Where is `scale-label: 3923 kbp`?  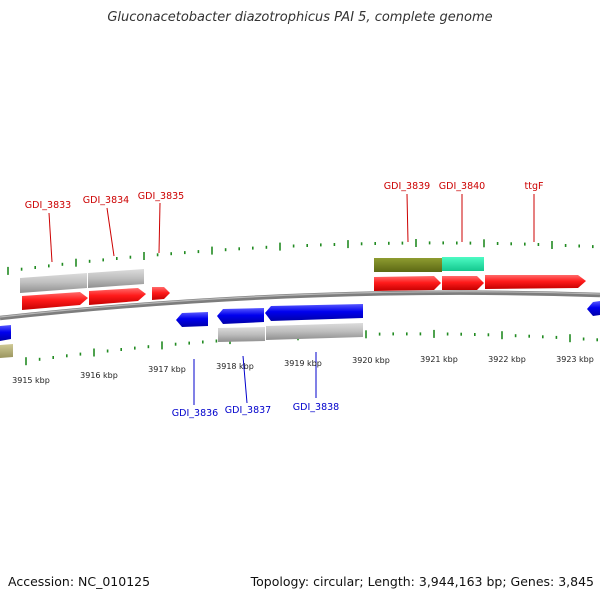
scale-label: 3923 kbp is located at coordinates (575, 359).